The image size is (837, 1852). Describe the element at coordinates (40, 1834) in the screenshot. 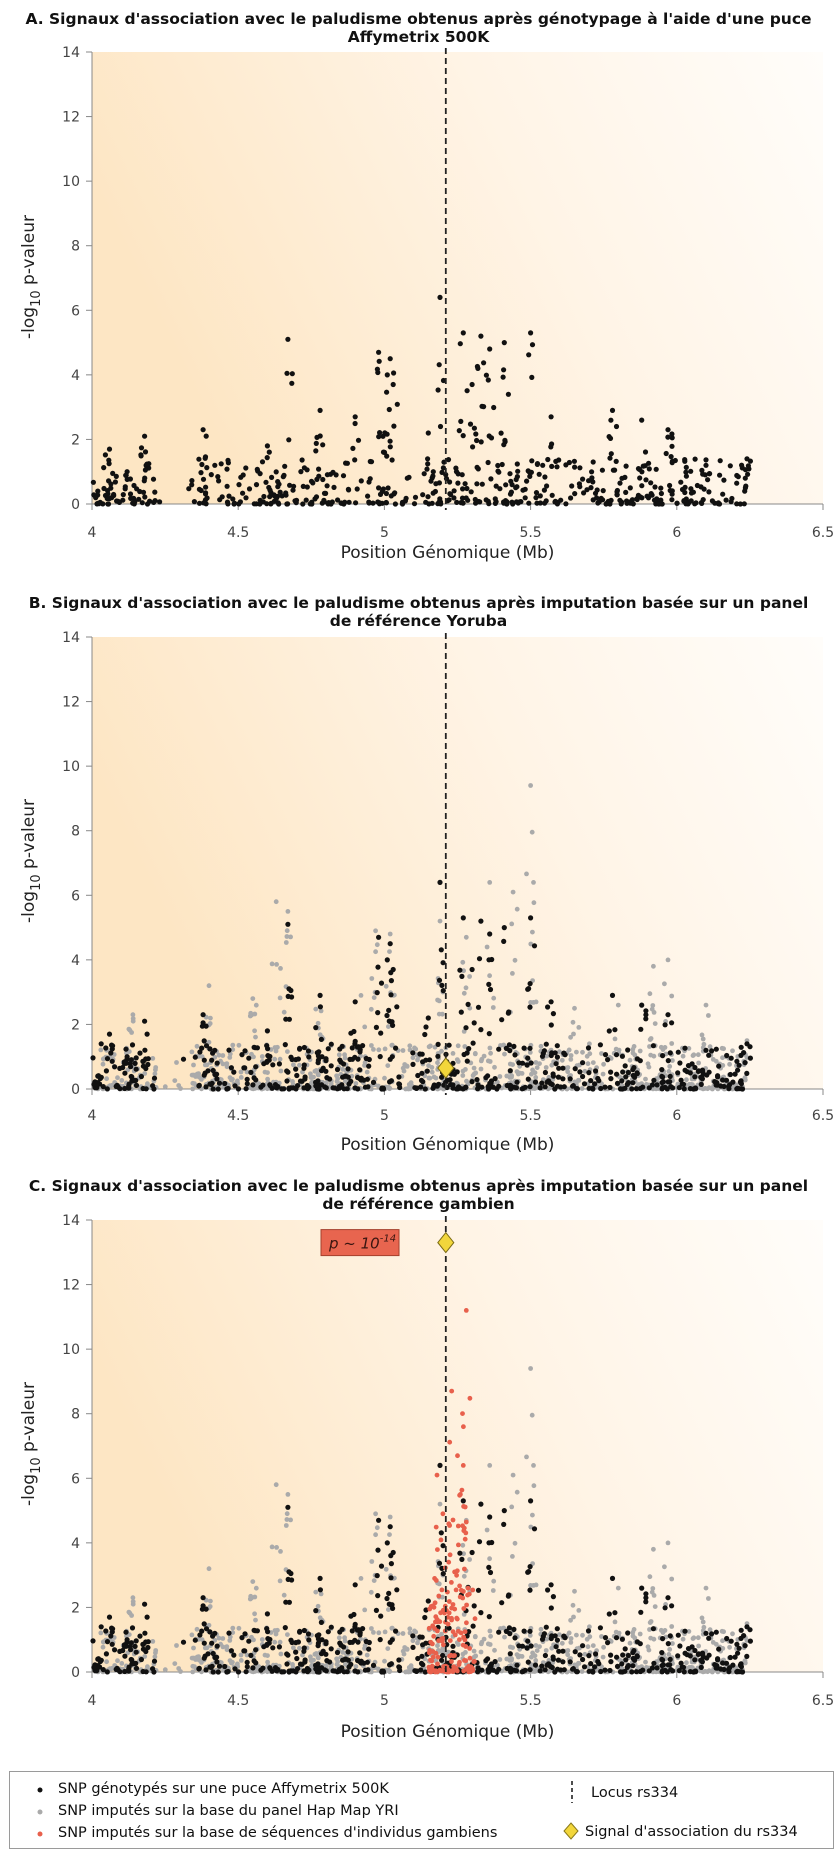

I see `legend-gambian-marker` at that location.